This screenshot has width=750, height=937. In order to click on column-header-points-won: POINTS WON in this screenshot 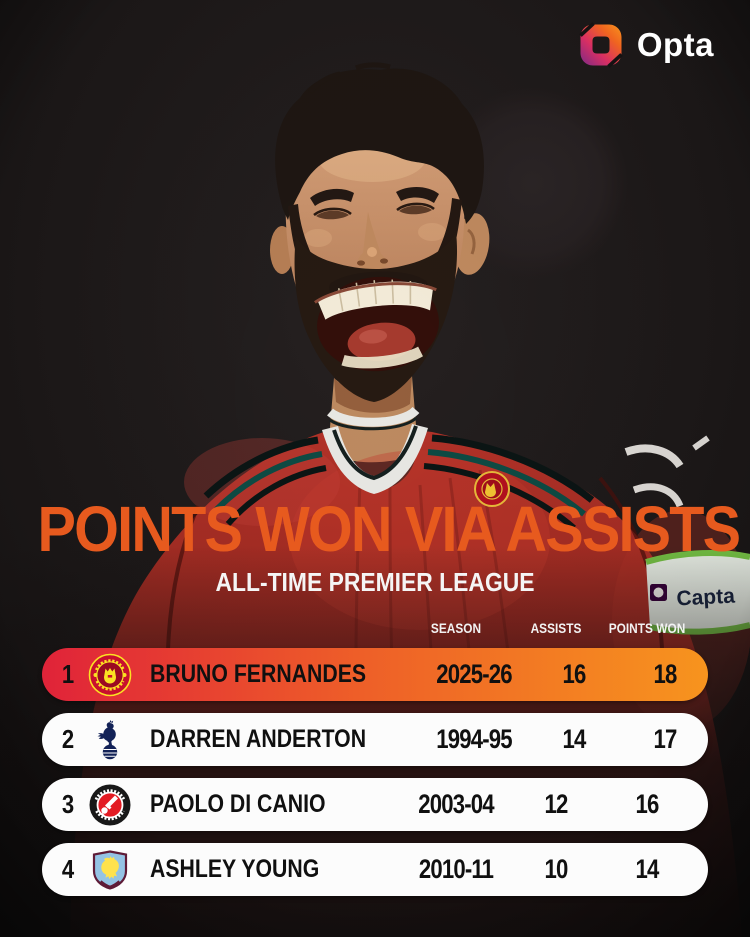, I will do `click(647, 628)`.